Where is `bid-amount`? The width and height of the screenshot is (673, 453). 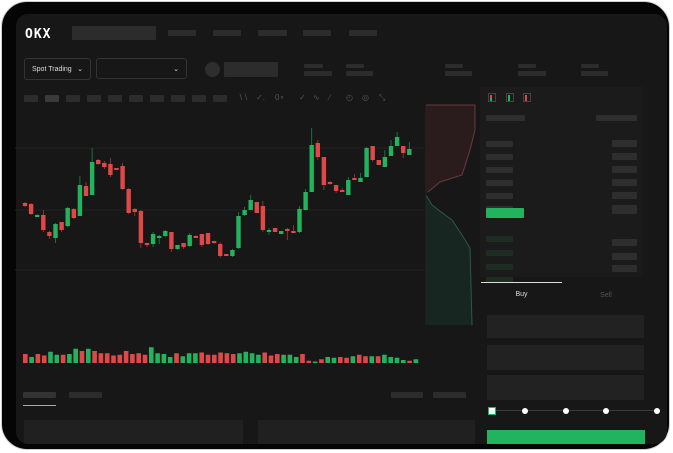 bid-amount is located at coordinates (624, 256).